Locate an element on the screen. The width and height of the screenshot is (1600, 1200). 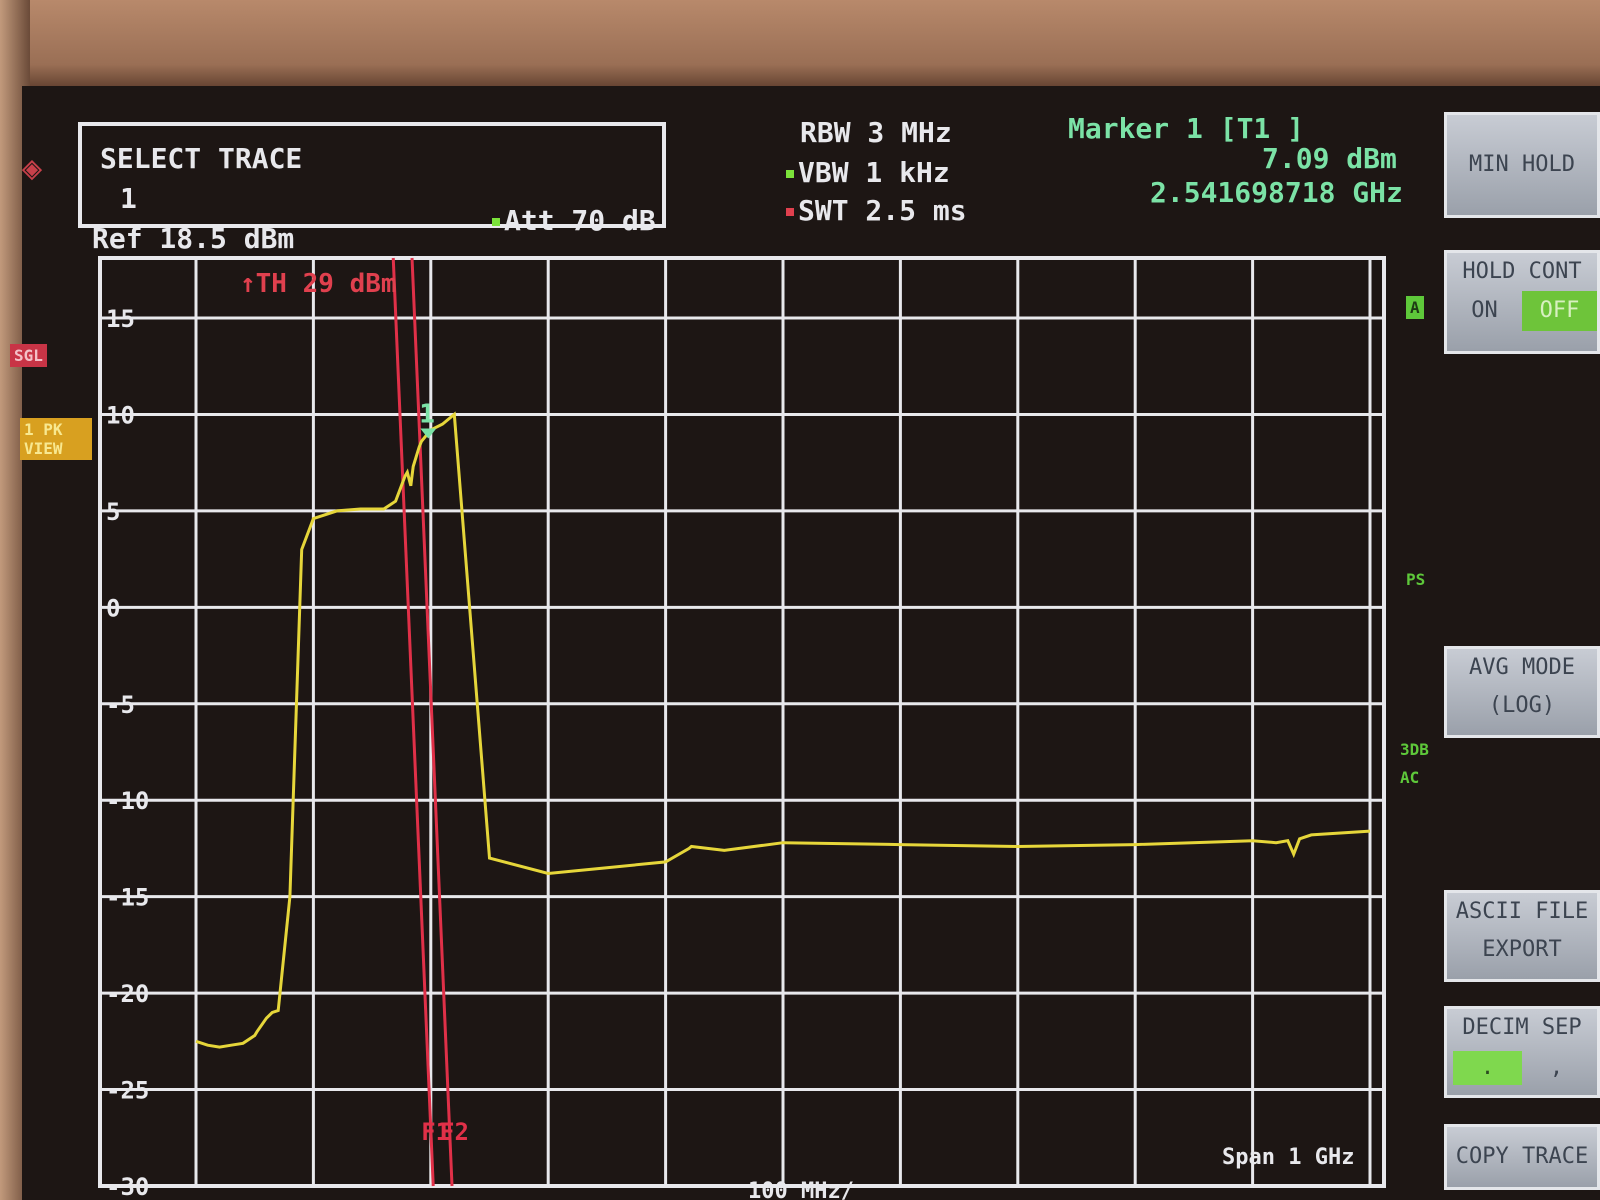
center-label: 100 MHz/ is located at coordinates (801, 1189).